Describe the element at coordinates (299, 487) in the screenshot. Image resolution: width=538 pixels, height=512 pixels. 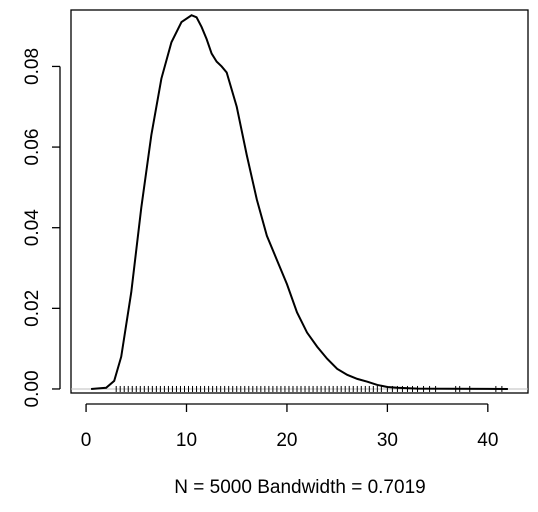
I see `x-axis-label: N = 5000 Bandwidth = 0.7019` at that location.